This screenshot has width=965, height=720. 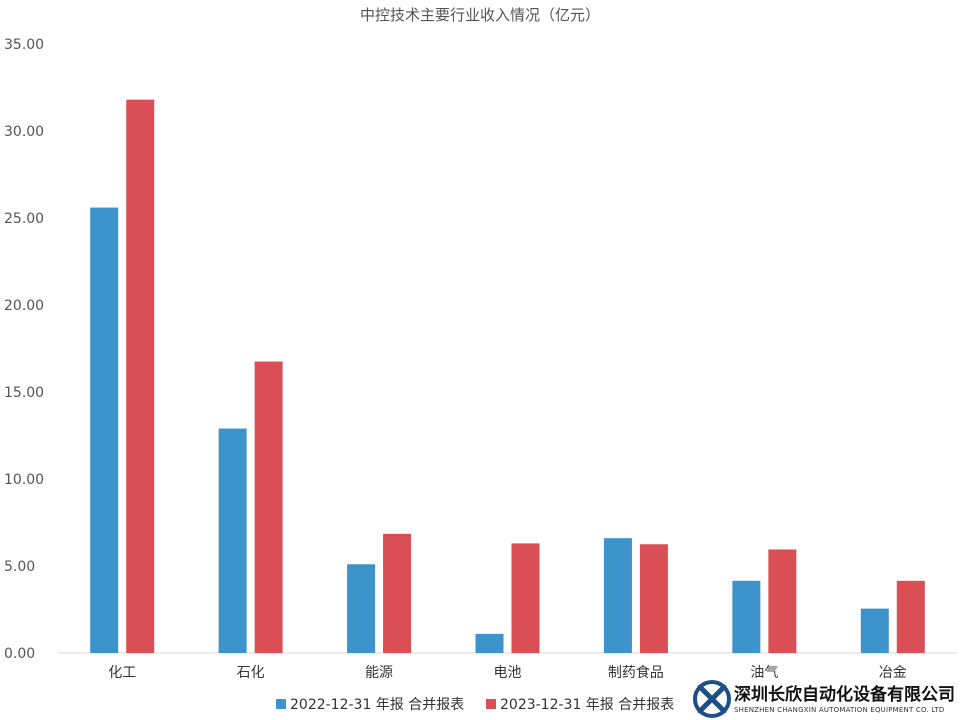 What do you see at coordinates (844, 694) in the screenshot?
I see `watermark-company-name: 深圳长欣自动化设备有限公司` at bounding box center [844, 694].